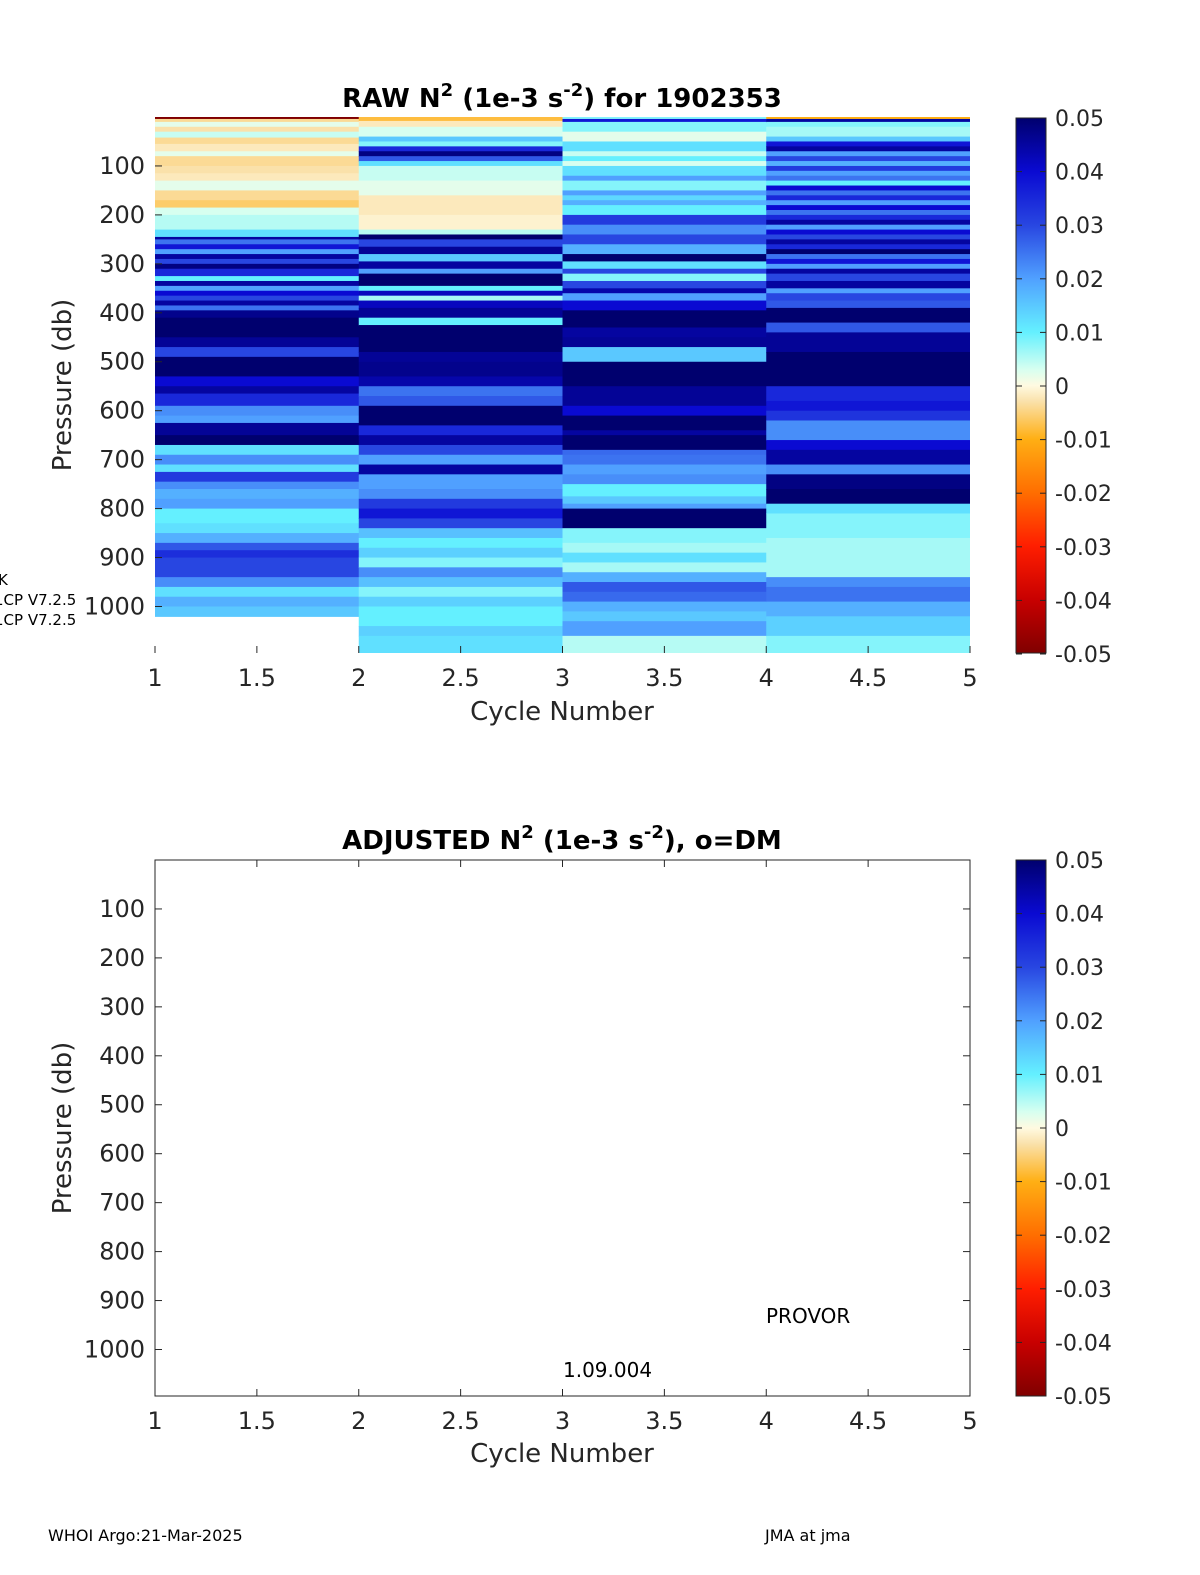  I want to click on adjusted-y-tick-label-2: 200, so click(122, 958).